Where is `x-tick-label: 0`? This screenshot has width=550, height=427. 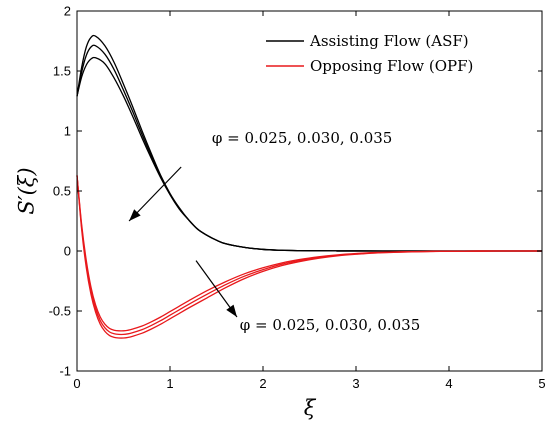
x-tick-label: 0 is located at coordinates (76, 383).